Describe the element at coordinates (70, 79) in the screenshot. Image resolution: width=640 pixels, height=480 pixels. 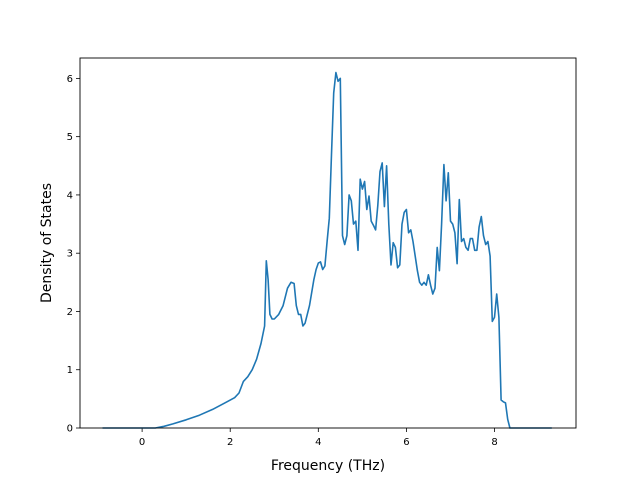
I see `y-tick-label: 6` at that location.